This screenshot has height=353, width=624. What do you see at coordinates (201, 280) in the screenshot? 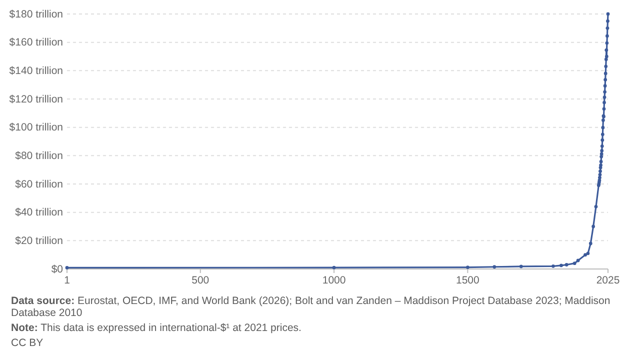
I see `x-tick-label: 500` at bounding box center [201, 280].